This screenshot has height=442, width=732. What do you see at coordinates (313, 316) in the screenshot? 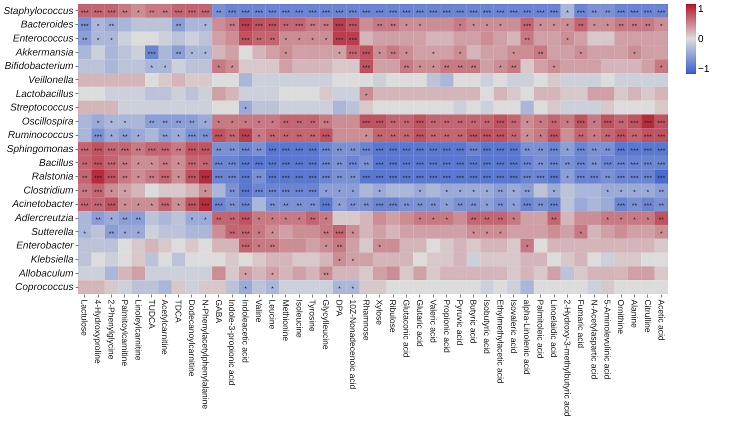
I see `x-tick-label: Tyrosine` at bounding box center [313, 316].